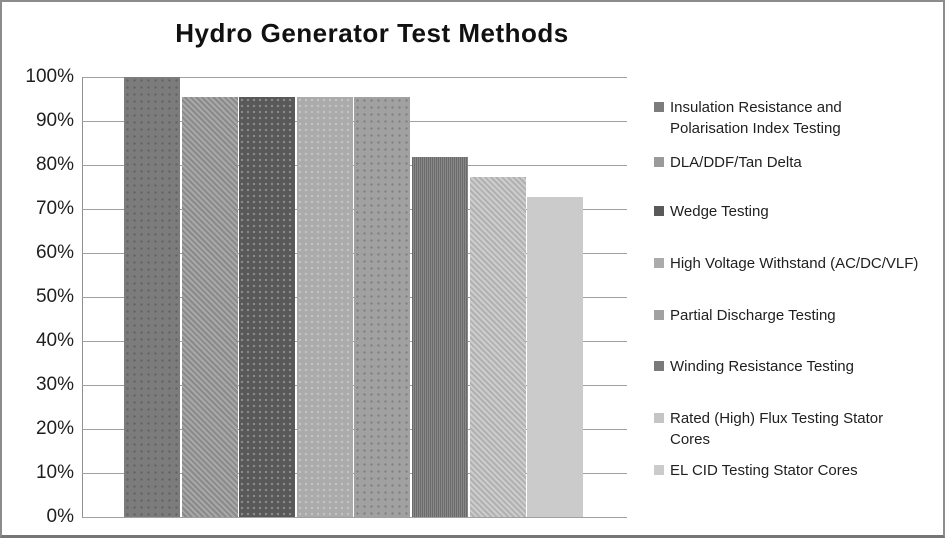 Image resolution: width=945 pixels, height=538 pixels. Describe the element at coordinates (788, 211) in the screenshot. I see `legend-item: Wedge Testing` at that location.